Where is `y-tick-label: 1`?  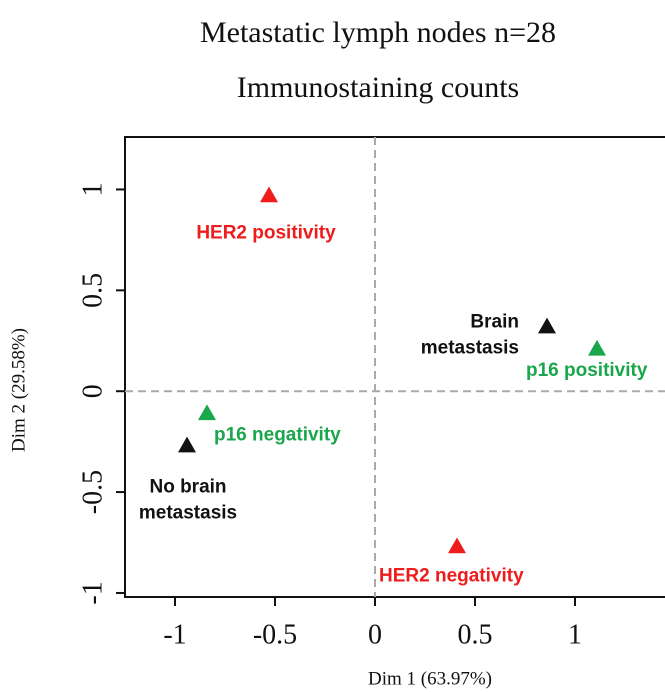
y-tick-label: 1 is located at coordinates (92, 189).